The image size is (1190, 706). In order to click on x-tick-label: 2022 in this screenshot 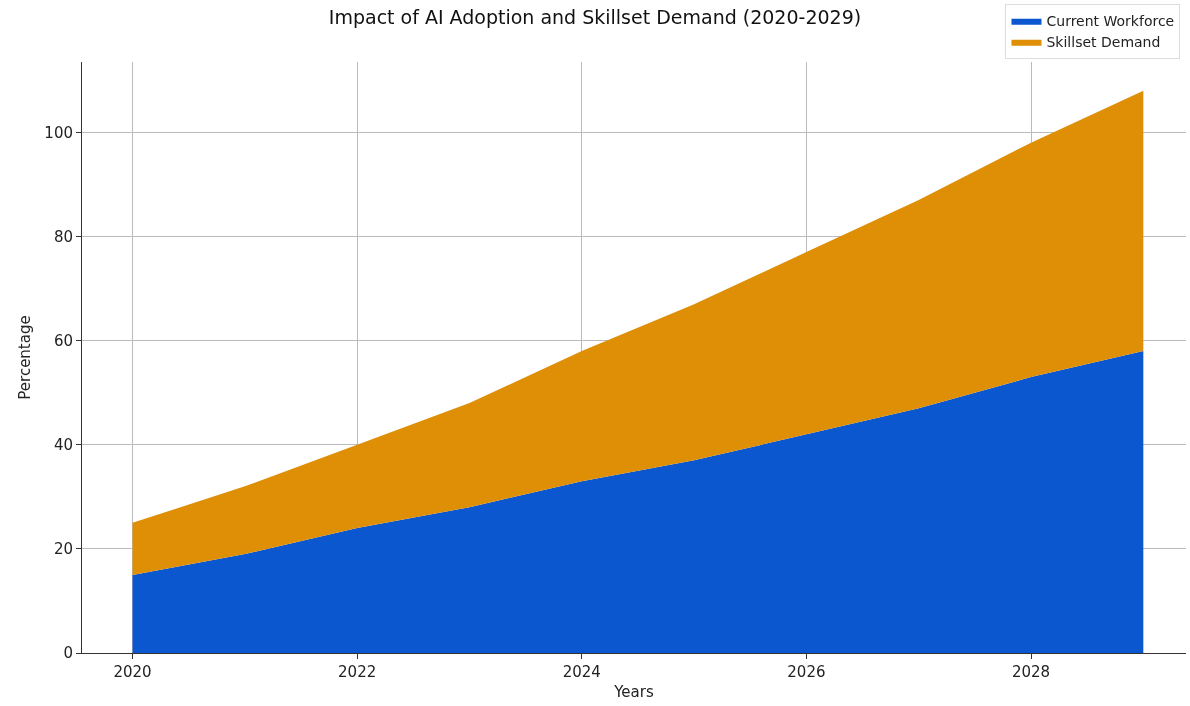, I will do `click(357, 672)`.